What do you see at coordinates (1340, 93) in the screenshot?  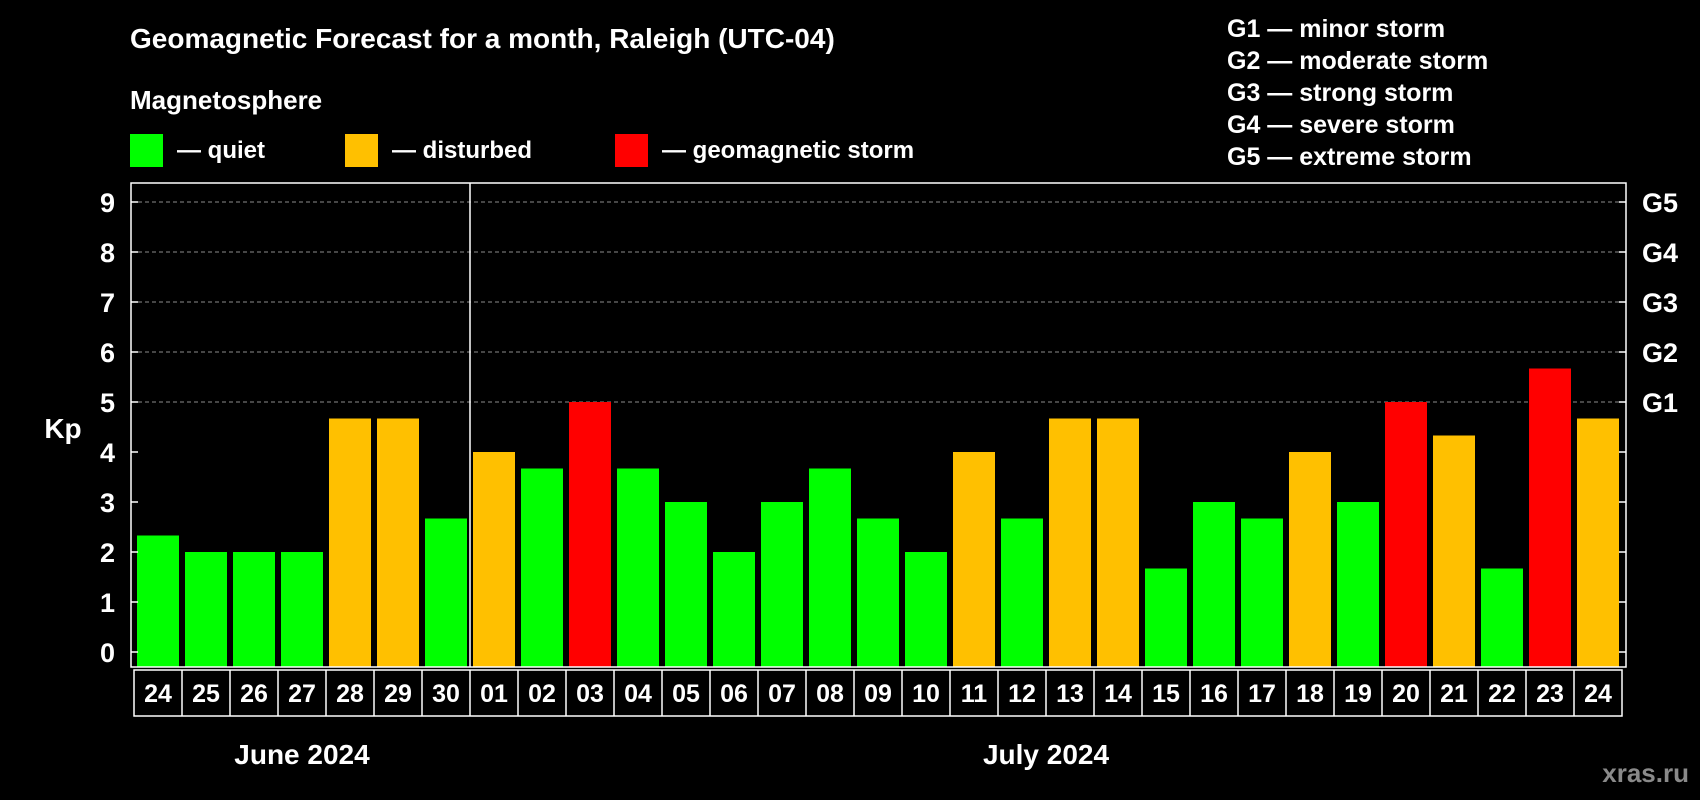 I see `storm-scale-g3: G3 — strong storm` at bounding box center [1340, 93].